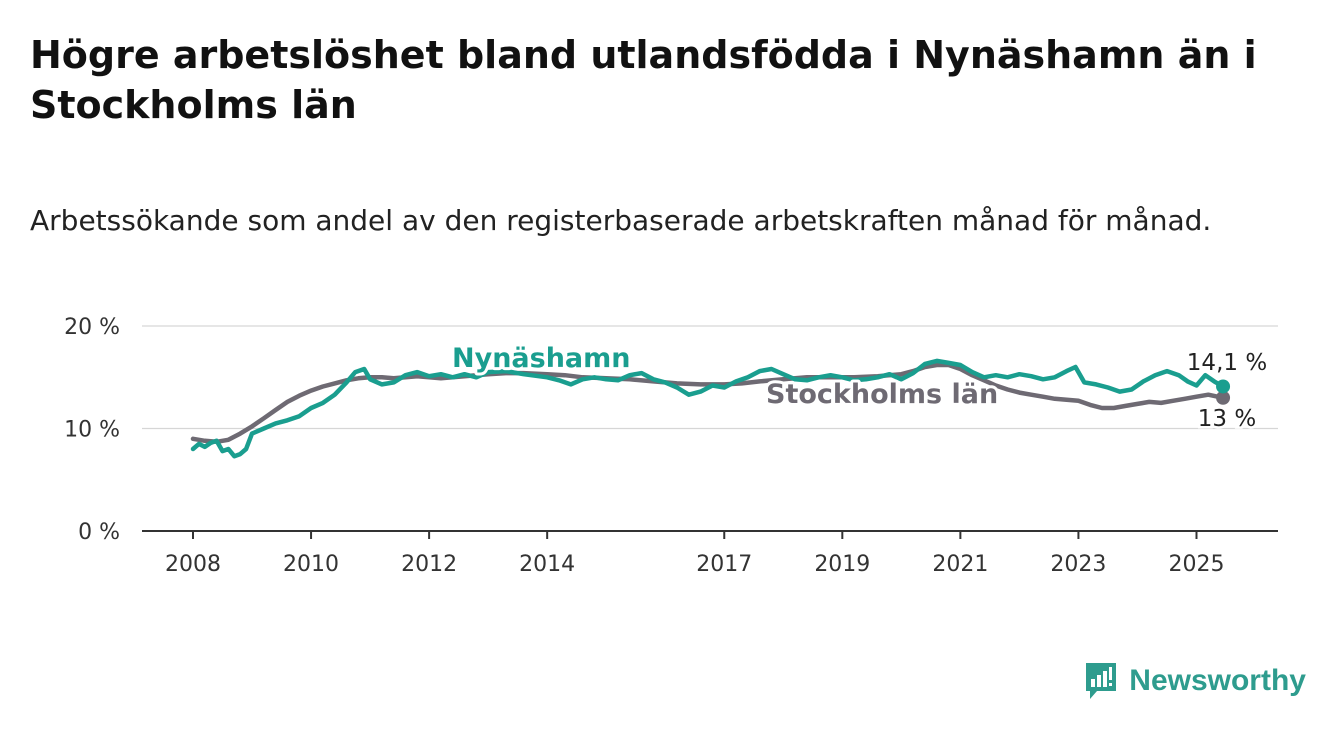  What do you see at coordinates (960, 564) in the screenshot?
I see `x-tick-label: 2021` at bounding box center [960, 564].